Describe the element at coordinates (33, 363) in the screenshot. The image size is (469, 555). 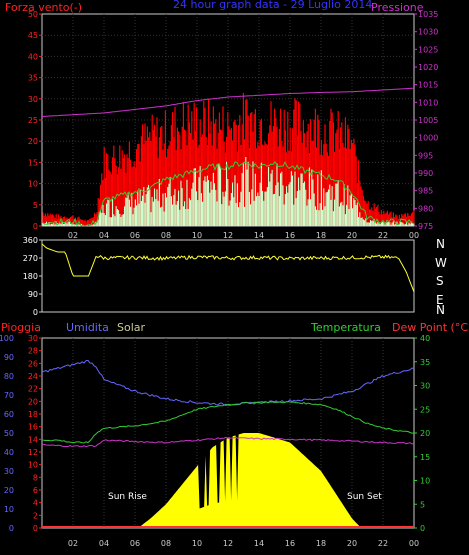
I see `rain-tick-label: 26` at that location.